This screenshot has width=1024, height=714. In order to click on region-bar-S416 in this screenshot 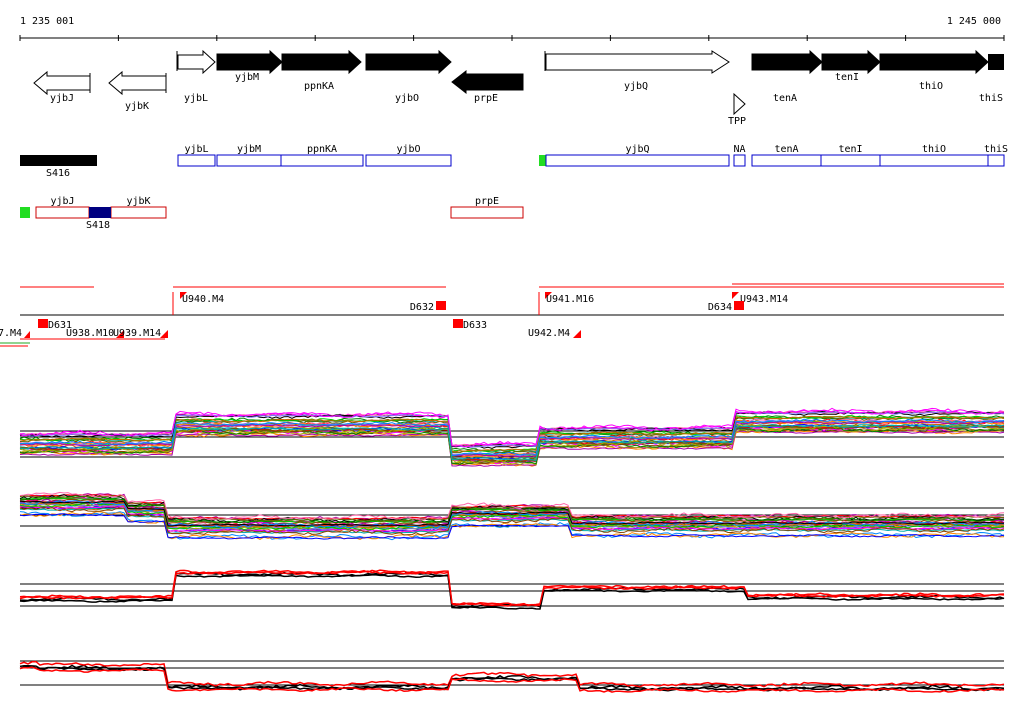, I will do `click(58, 160)`.